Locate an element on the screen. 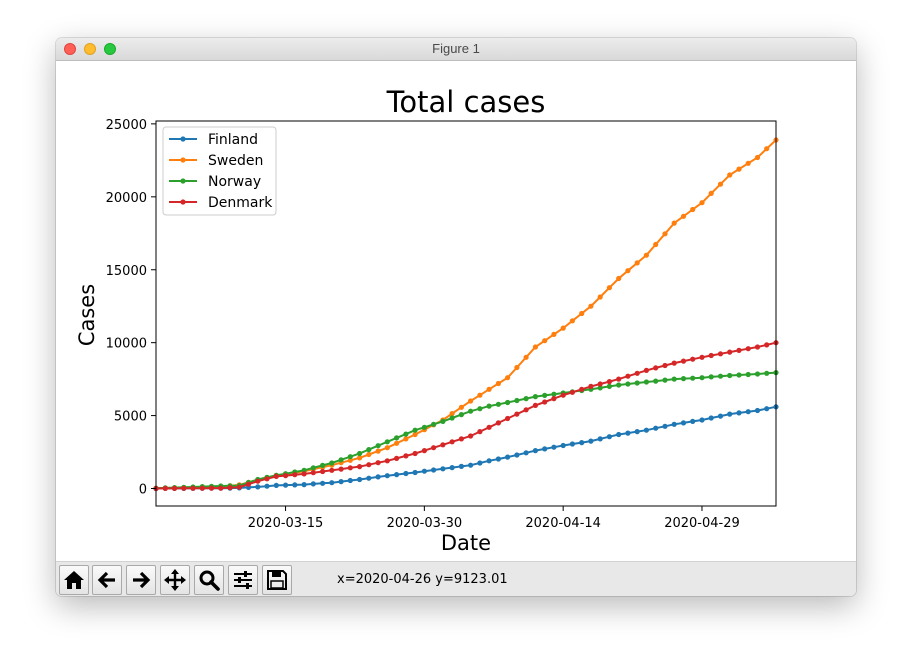 The image size is (912, 670). arrow-right-icon is located at coordinates (142, 580).